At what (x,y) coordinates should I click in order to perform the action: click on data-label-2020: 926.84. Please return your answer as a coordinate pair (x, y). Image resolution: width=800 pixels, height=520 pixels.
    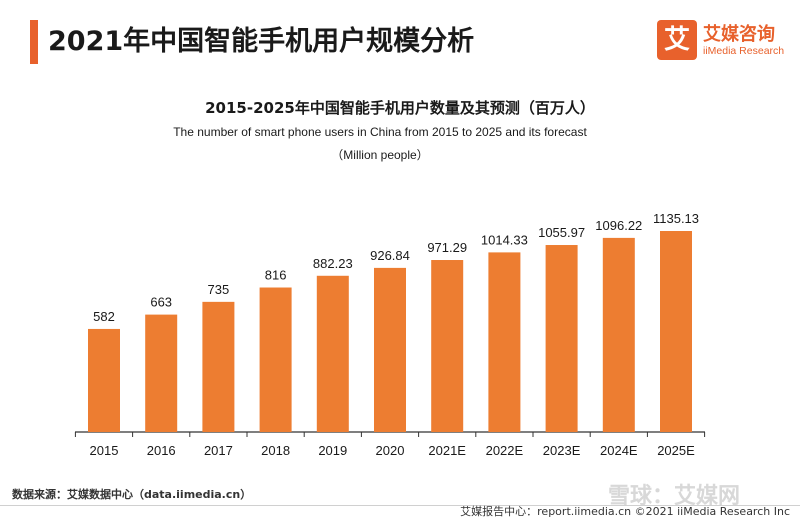
    Looking at the image, I should click on (390, 255).